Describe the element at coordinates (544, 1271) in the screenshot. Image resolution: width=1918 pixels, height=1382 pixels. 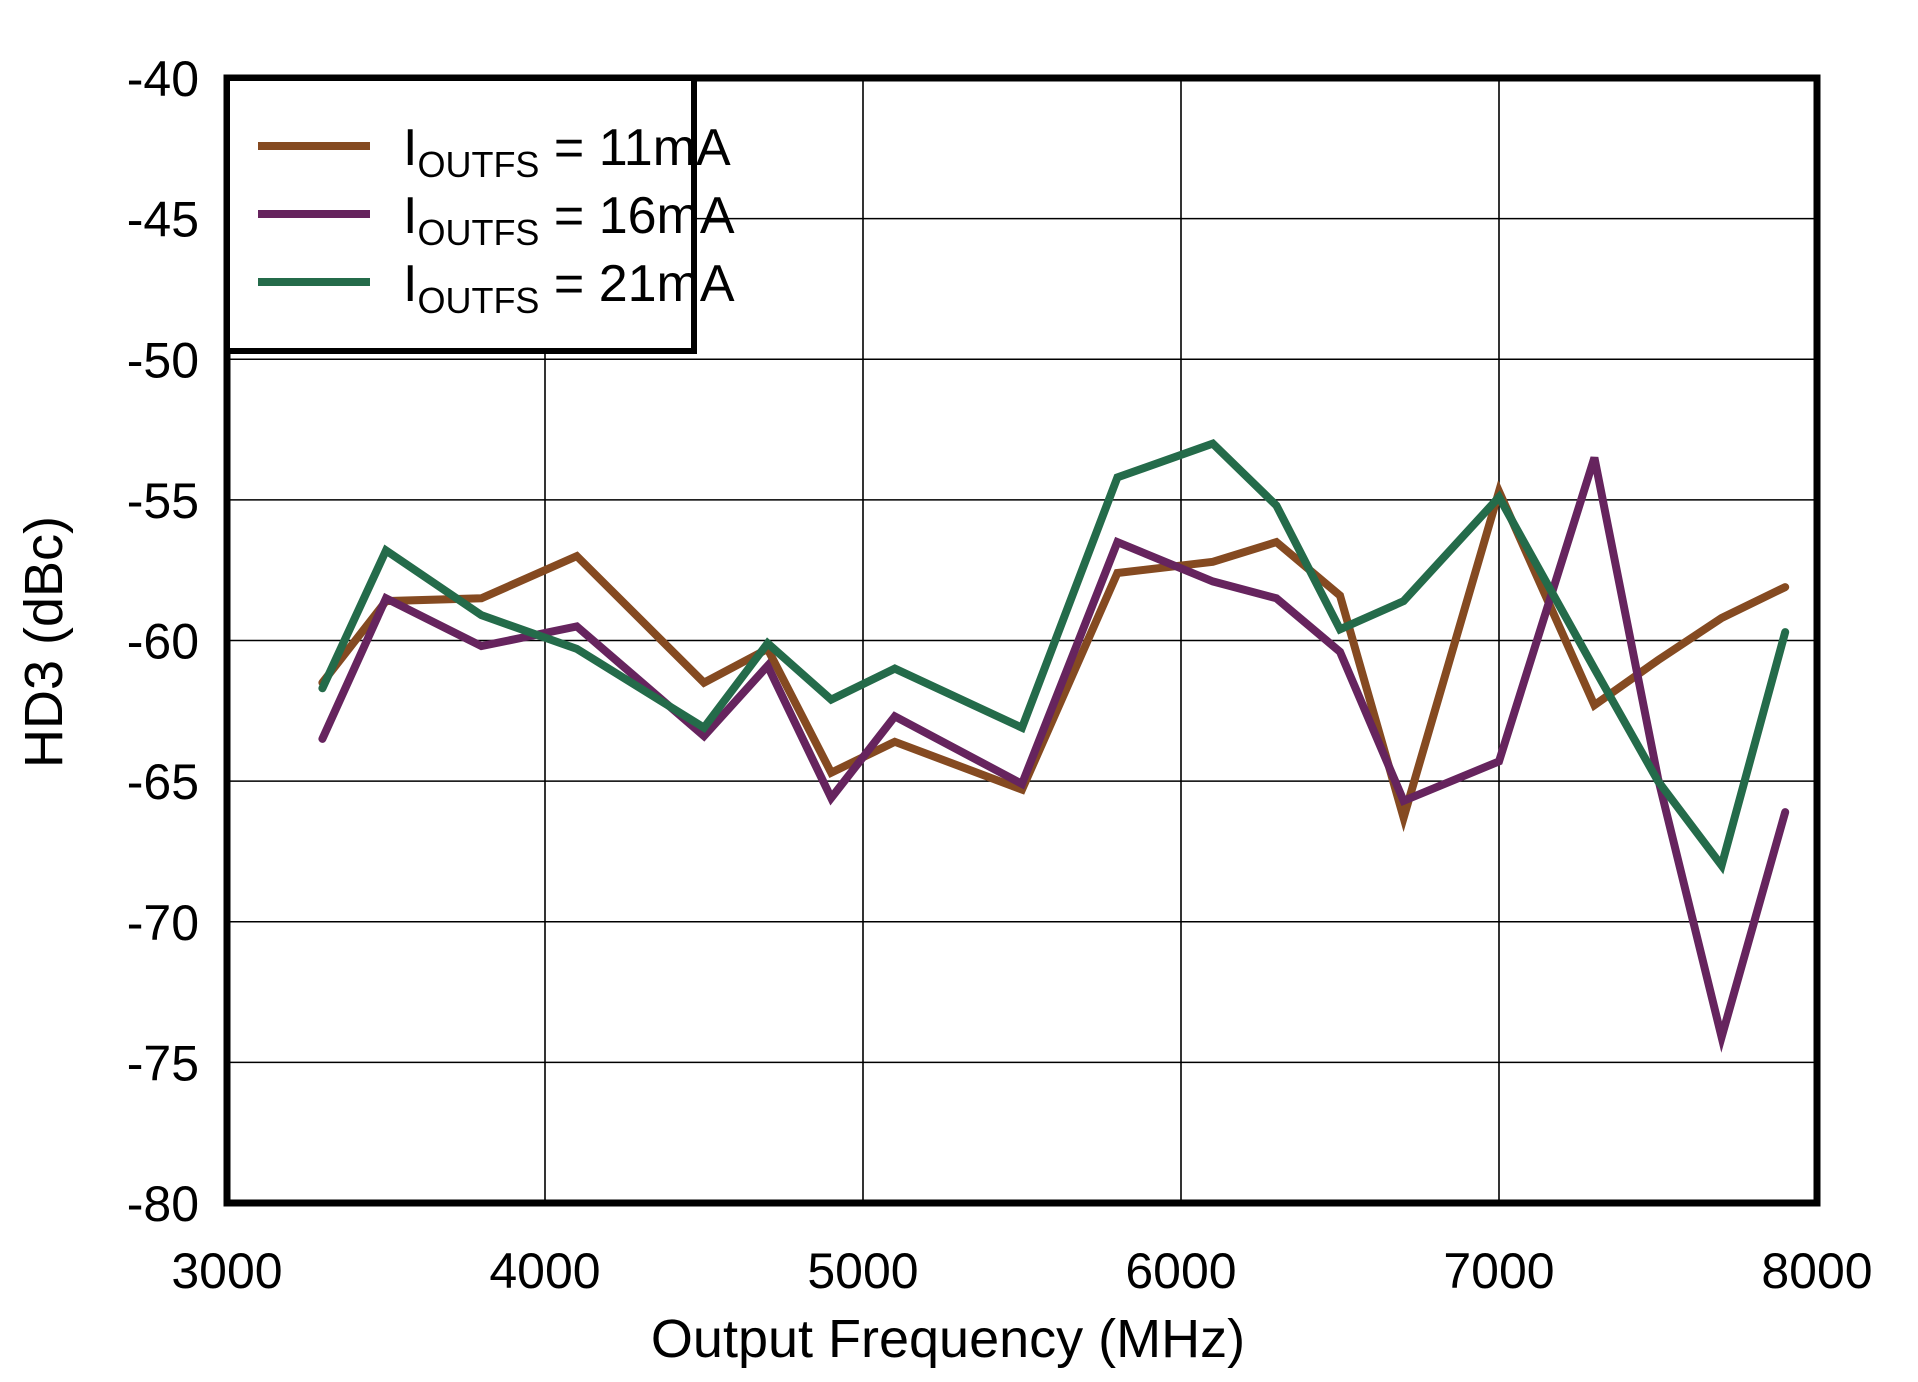
I see `x-tick-label: 4000` at that location.